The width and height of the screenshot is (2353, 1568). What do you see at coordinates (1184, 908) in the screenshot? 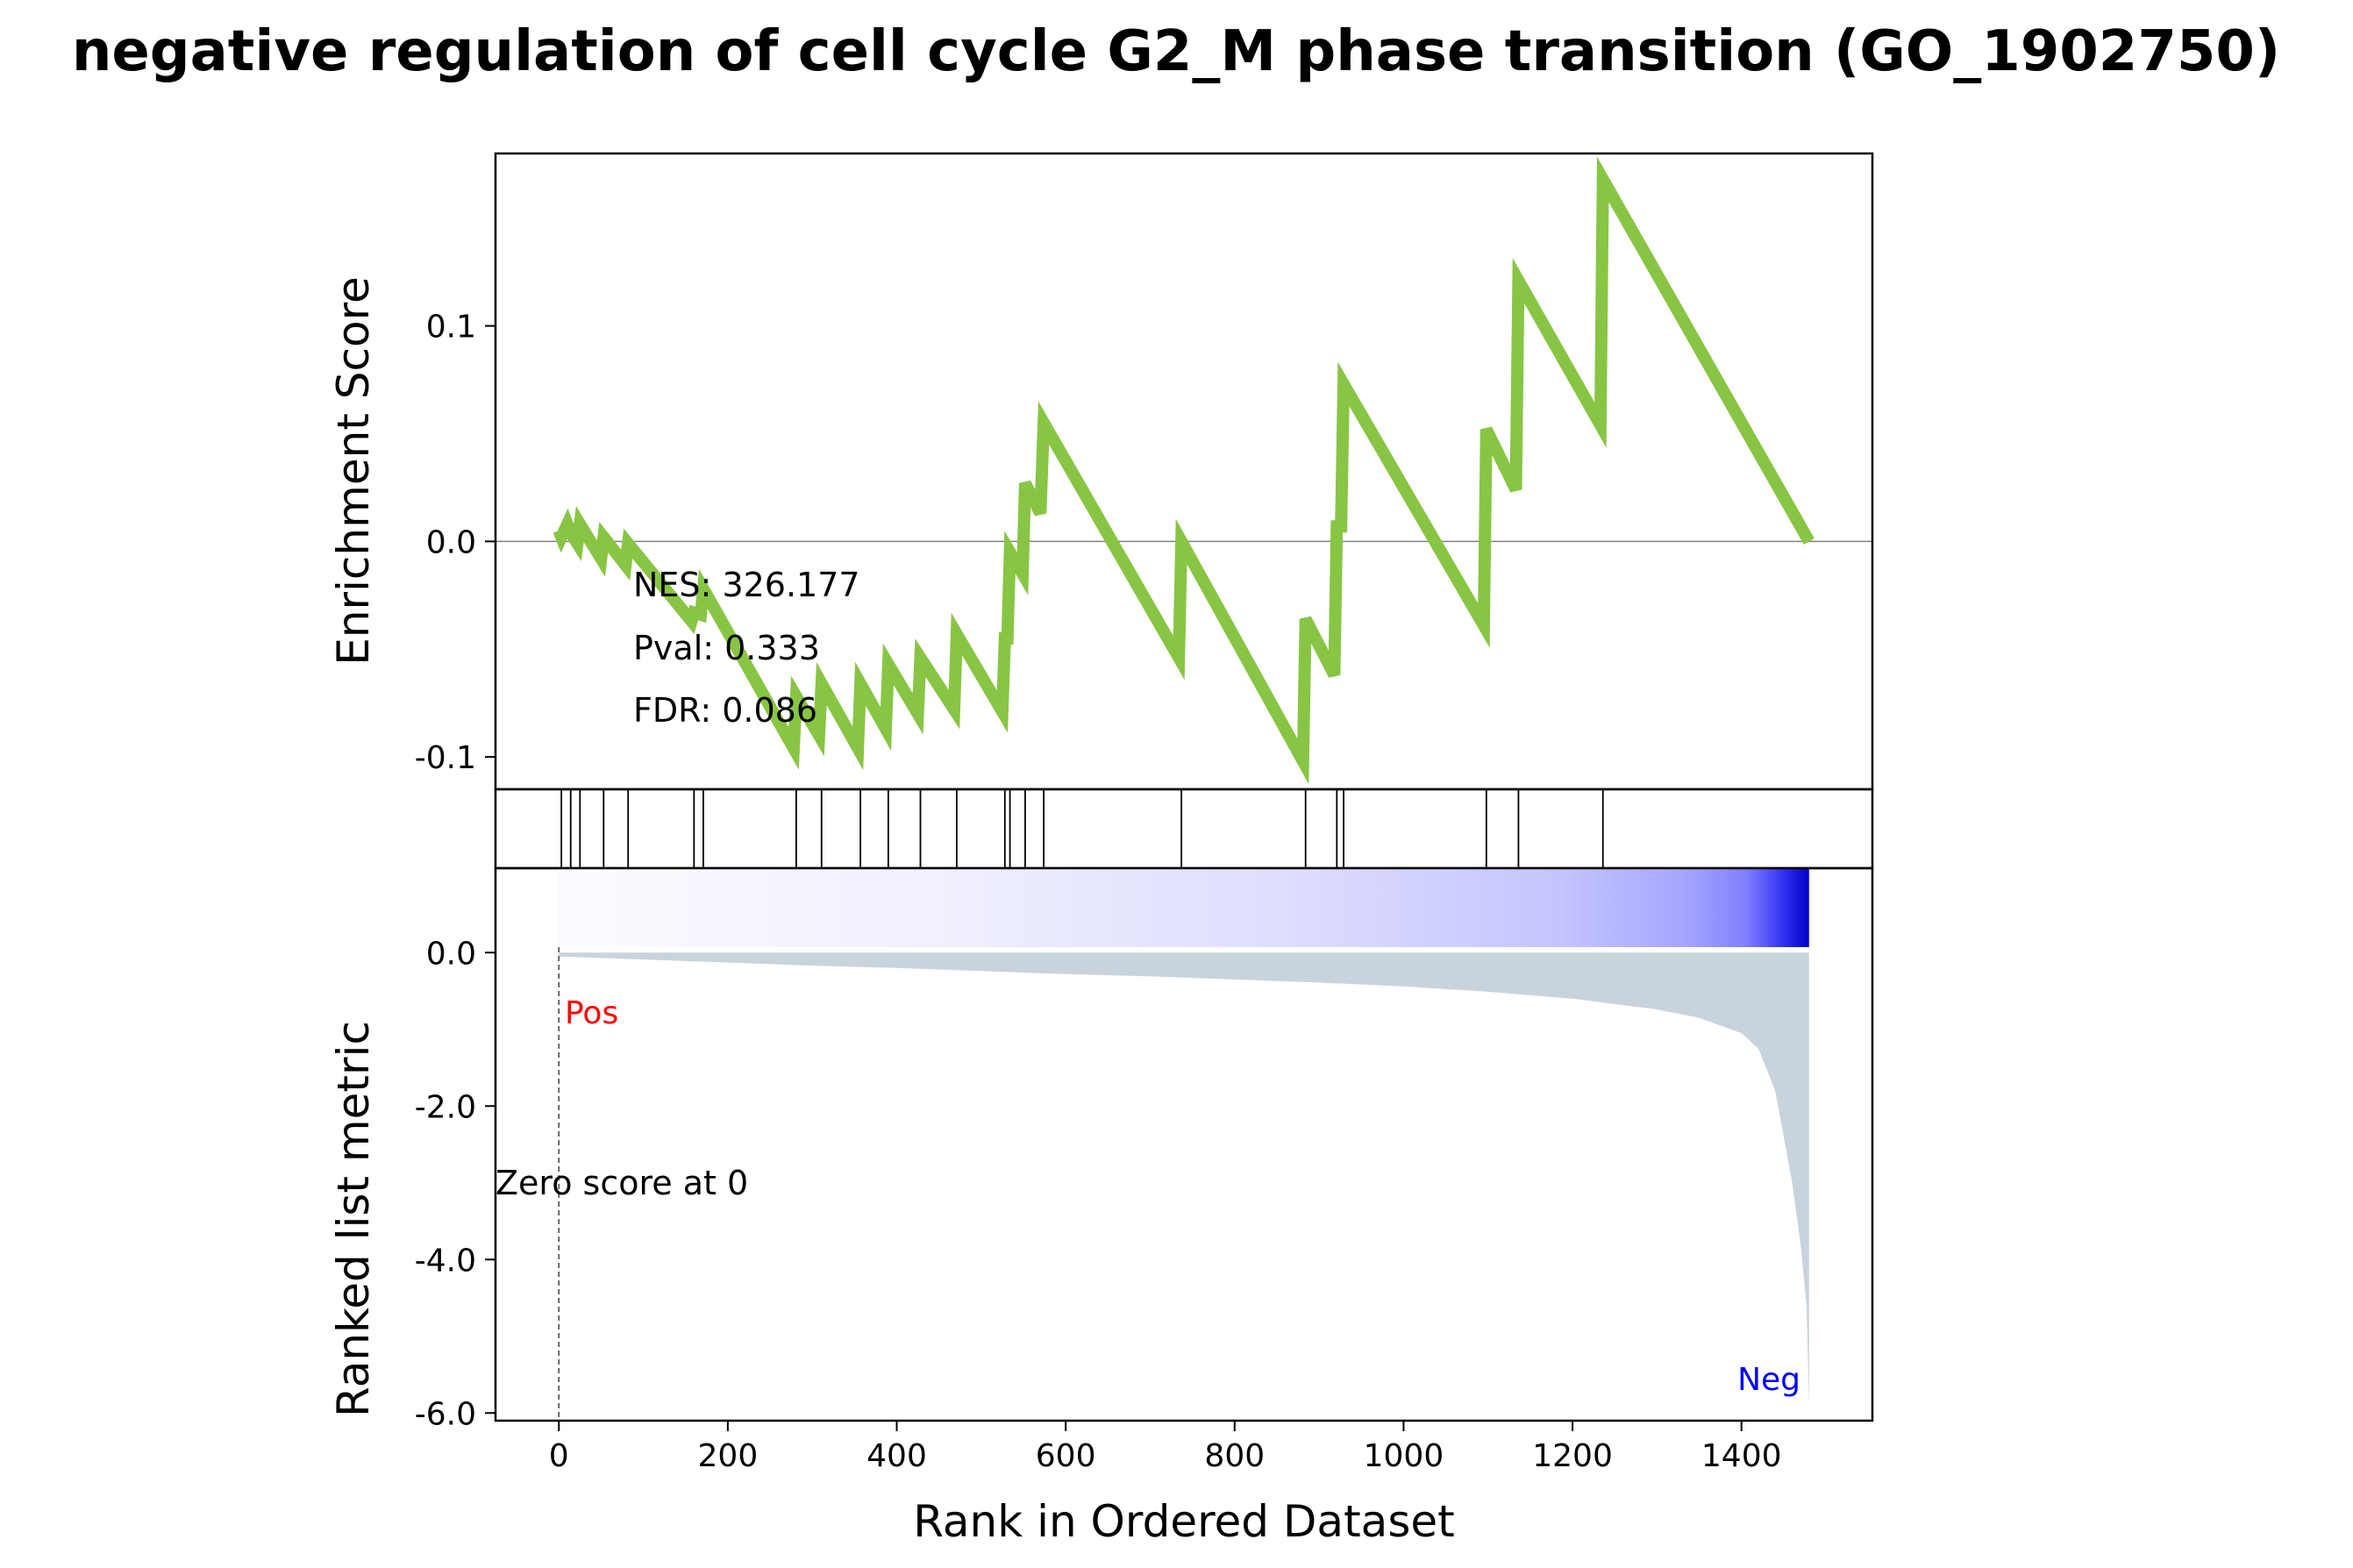
I see `ranked-heatmap-strip` at bounding box center [1184, 908].